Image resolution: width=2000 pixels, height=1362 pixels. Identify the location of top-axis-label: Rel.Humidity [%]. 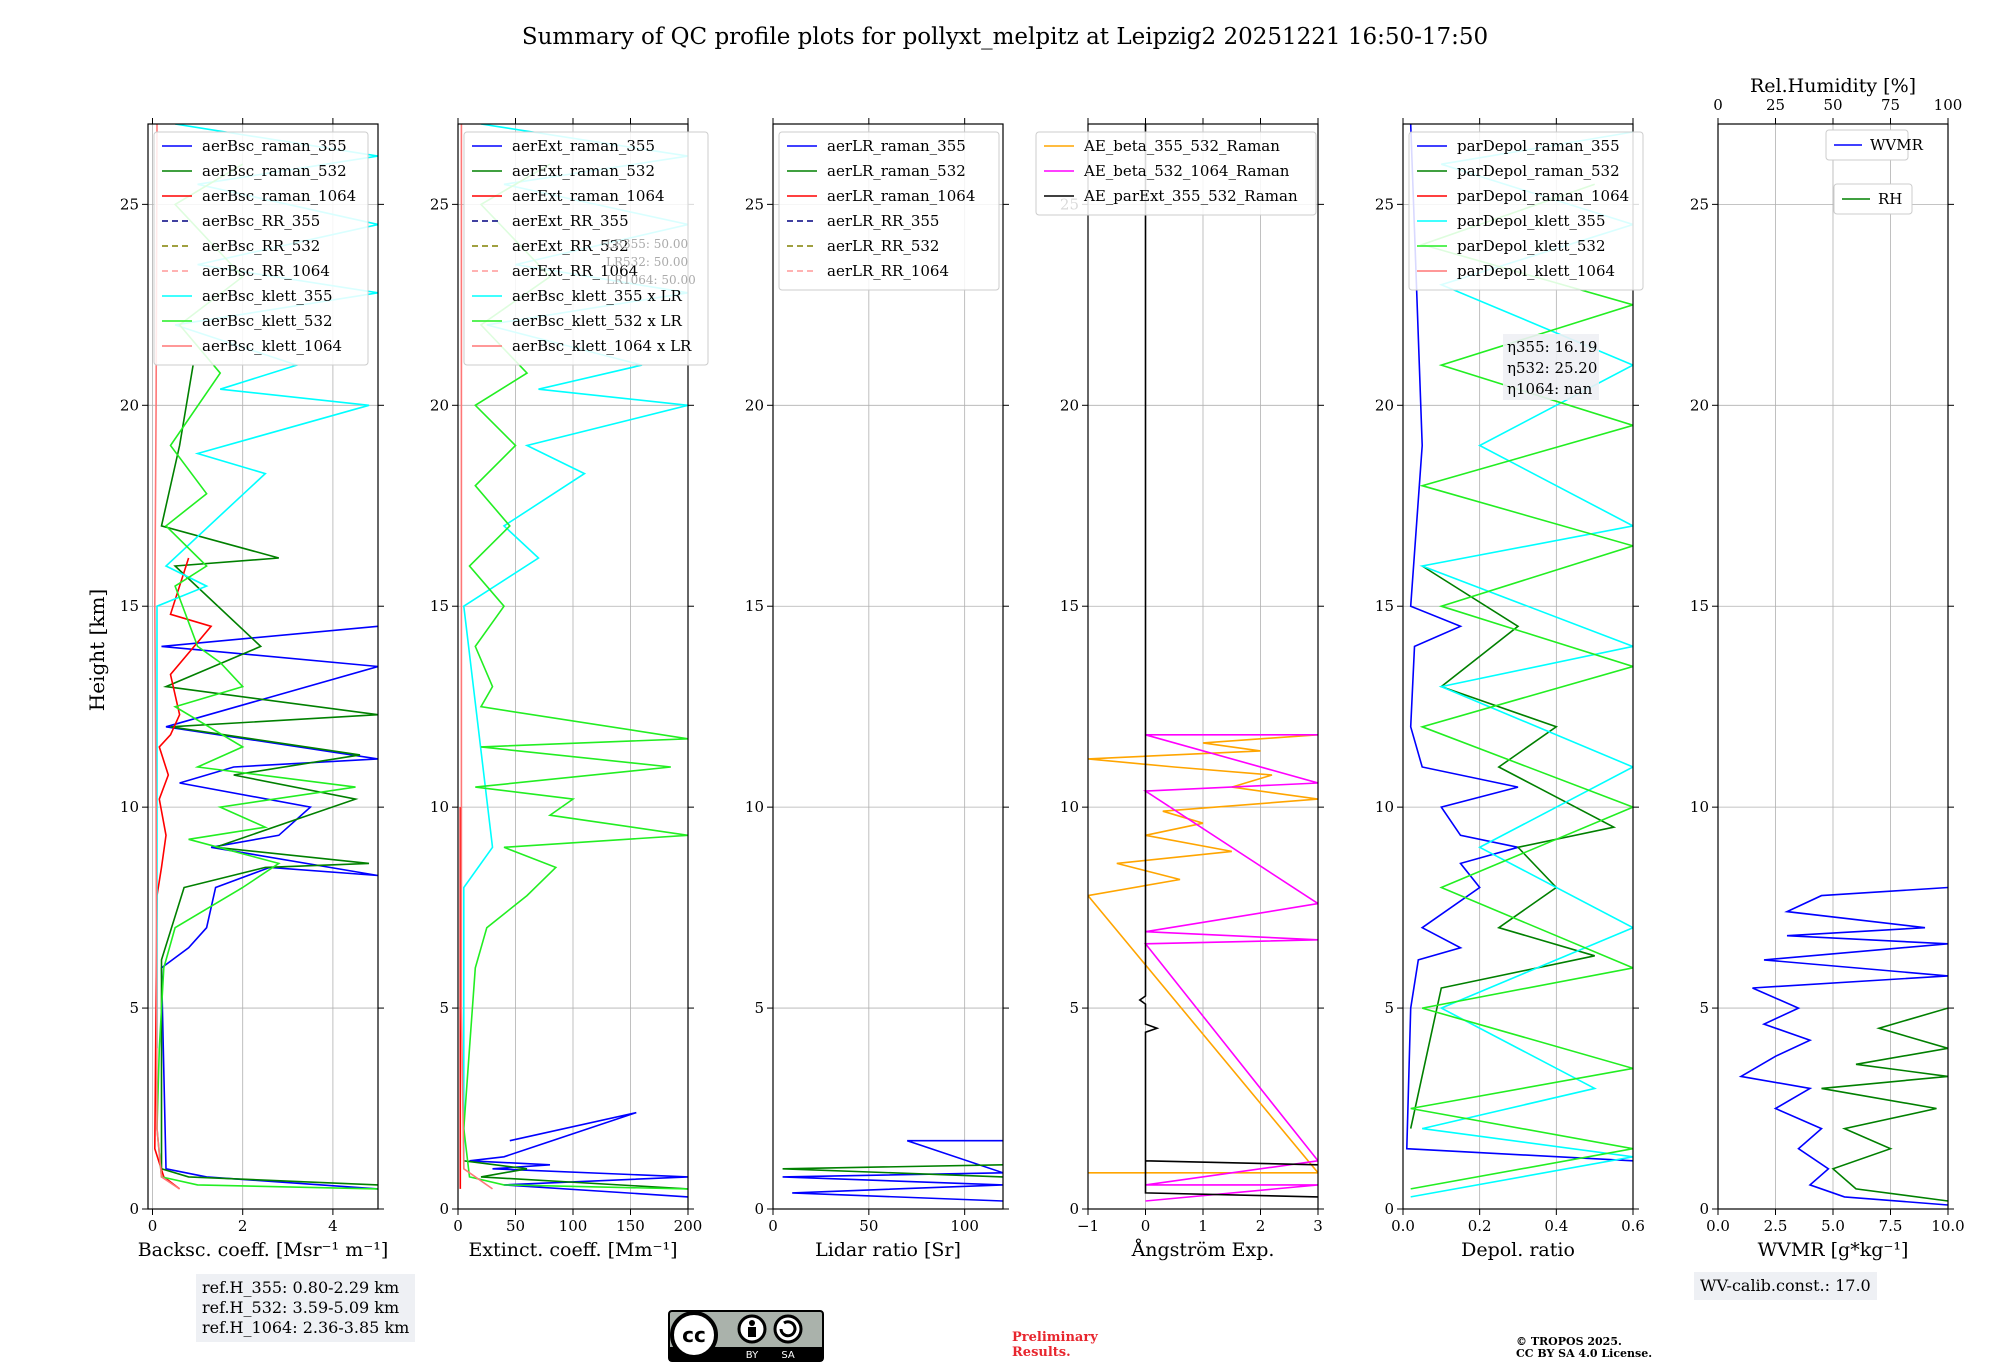
(1833, 86).